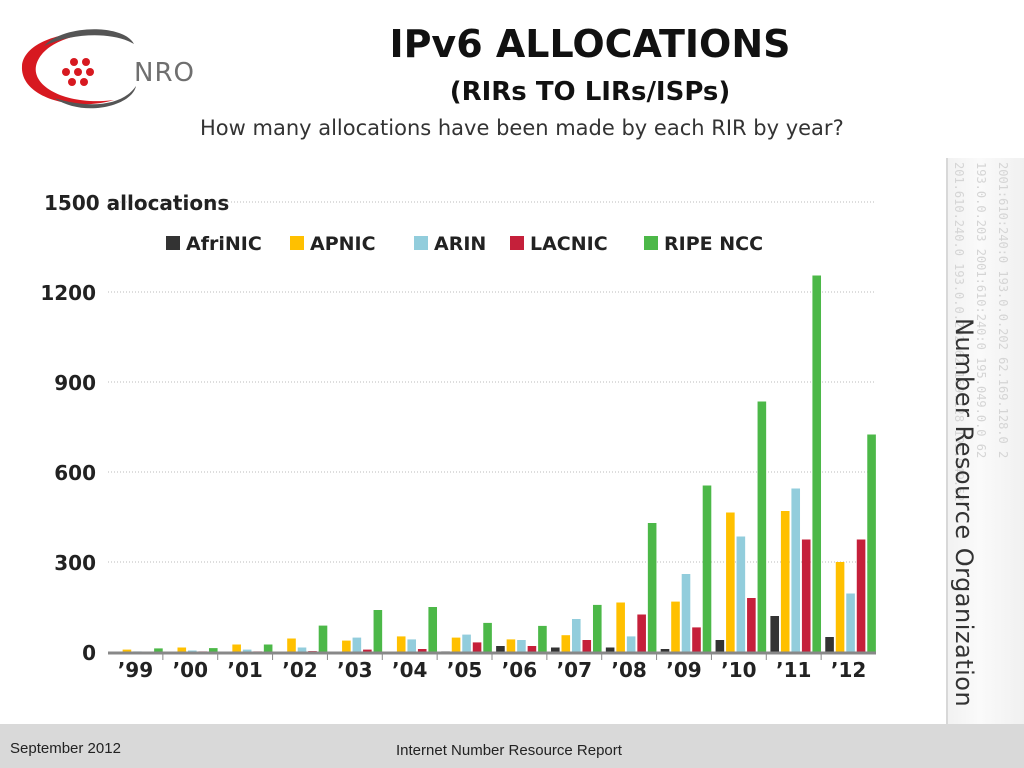 The height and width of the screenshot is (768, 1024). I want to click on x-tick-label: ’03, so click(354, 670).